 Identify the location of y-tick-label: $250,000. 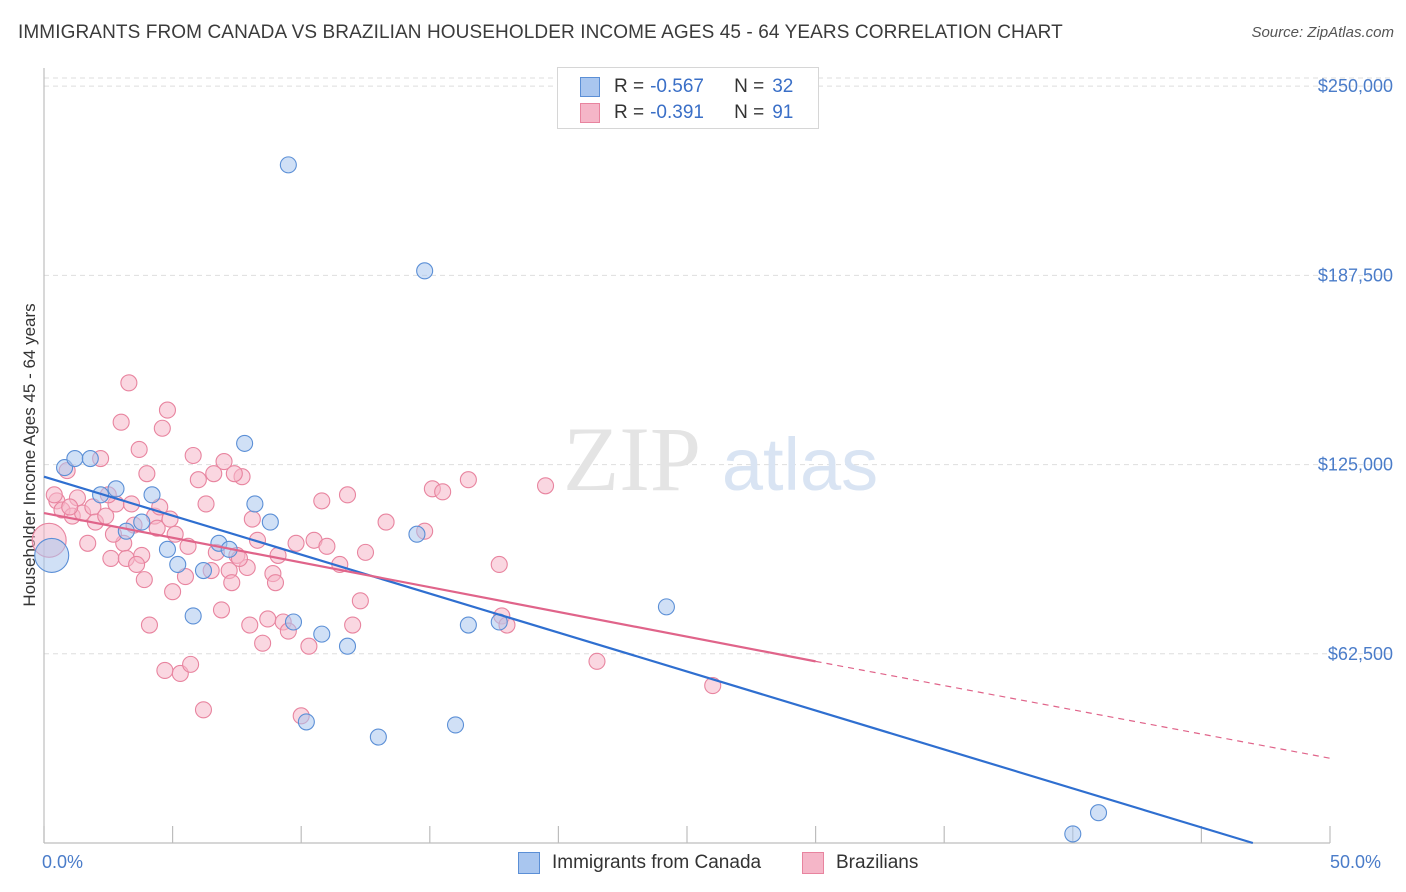
(1355, 86).